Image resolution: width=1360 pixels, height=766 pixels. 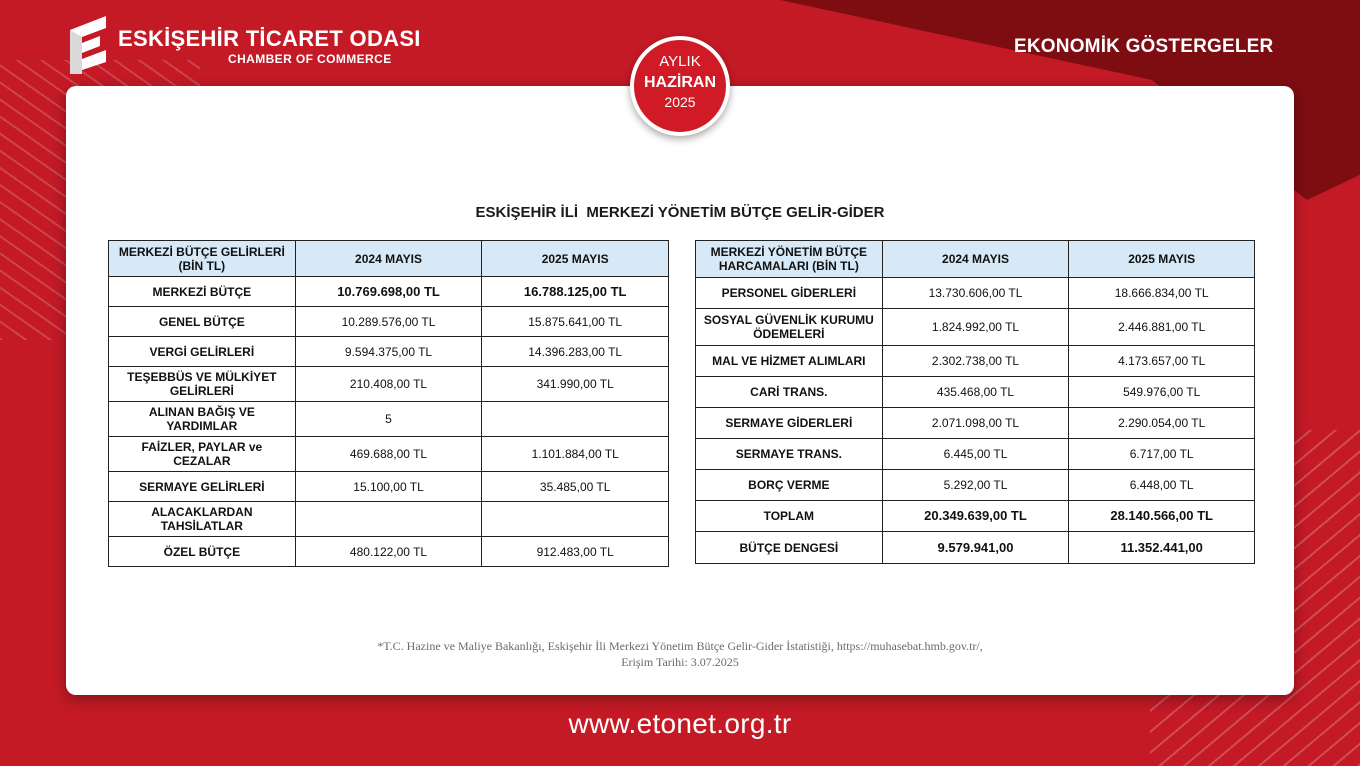 What do you see at coordinates (202, 454) in the screenshot?
I see `row-label: FAİZLER, PAYLAR ve CEZALAR` at bounding box center [202, 454].